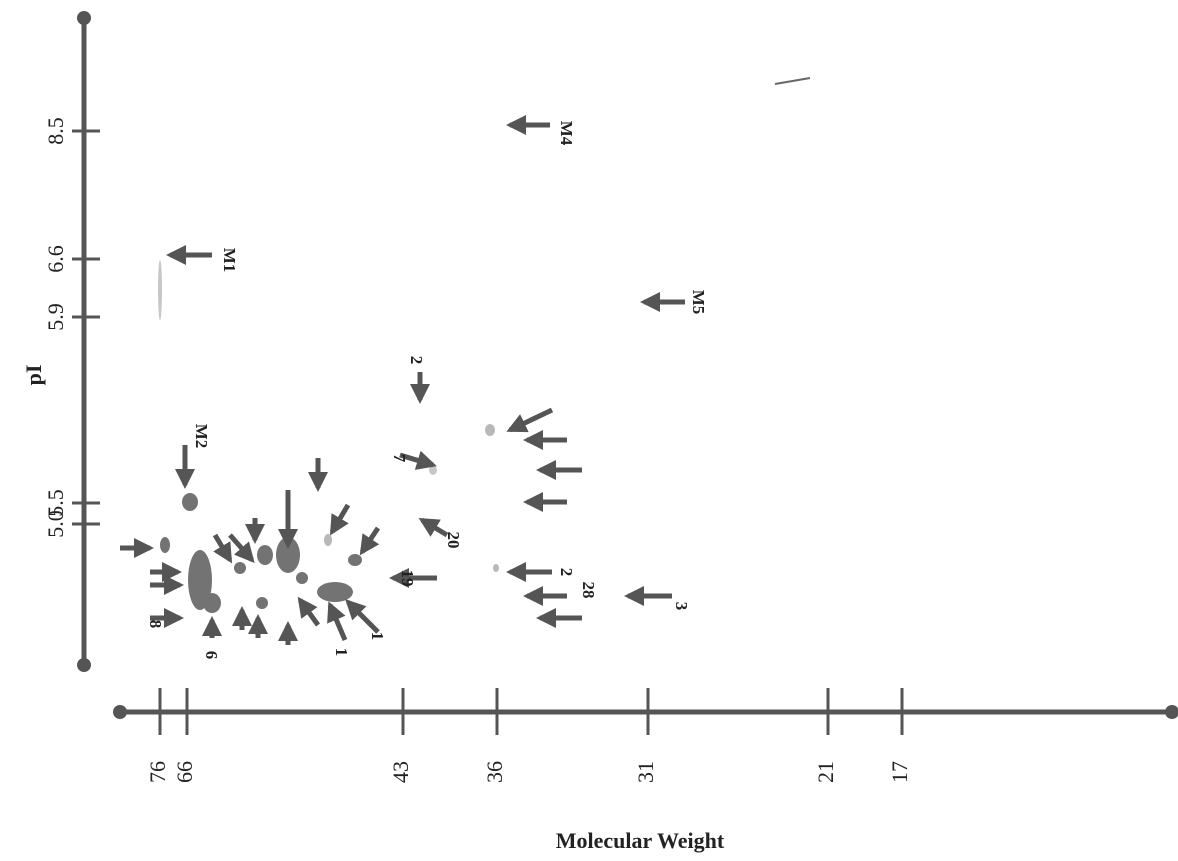  Describe the element at coordinates (453, 540) in the screenshot. I see `annotation-label: 20` at that location.